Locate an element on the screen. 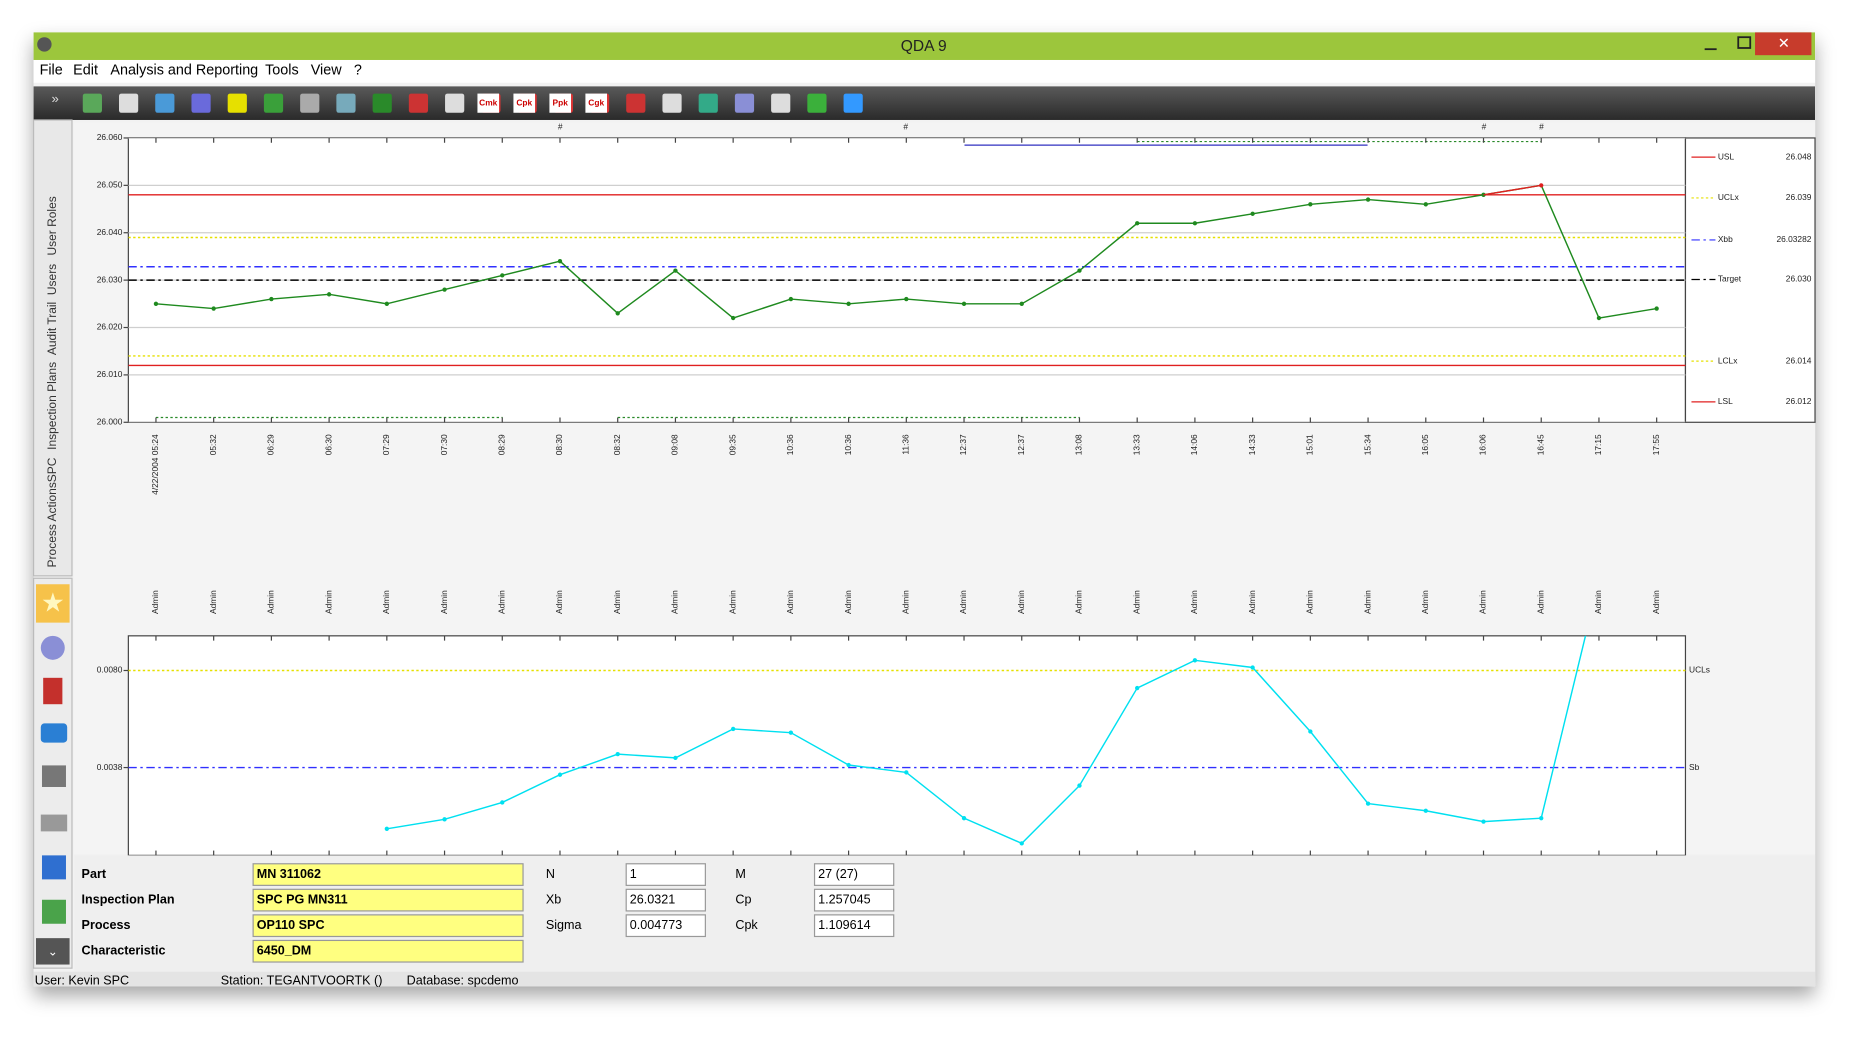  menu-item: Analysis and Reporting is located at coordinates (184, 71).